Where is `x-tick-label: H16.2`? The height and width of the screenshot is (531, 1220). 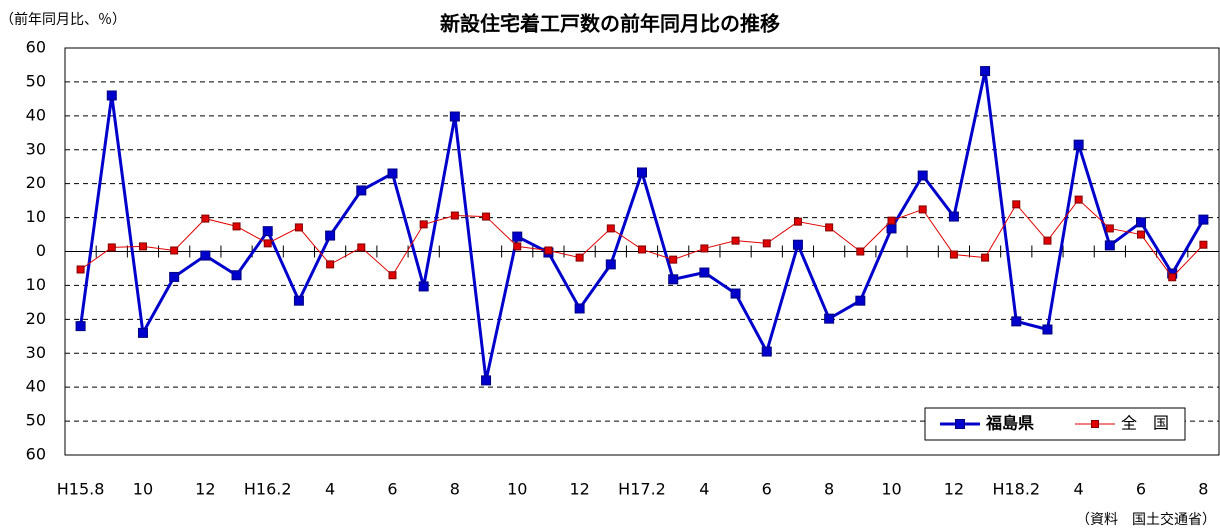 x-tick-label: H16.2 is located at coordinates (268, 489).